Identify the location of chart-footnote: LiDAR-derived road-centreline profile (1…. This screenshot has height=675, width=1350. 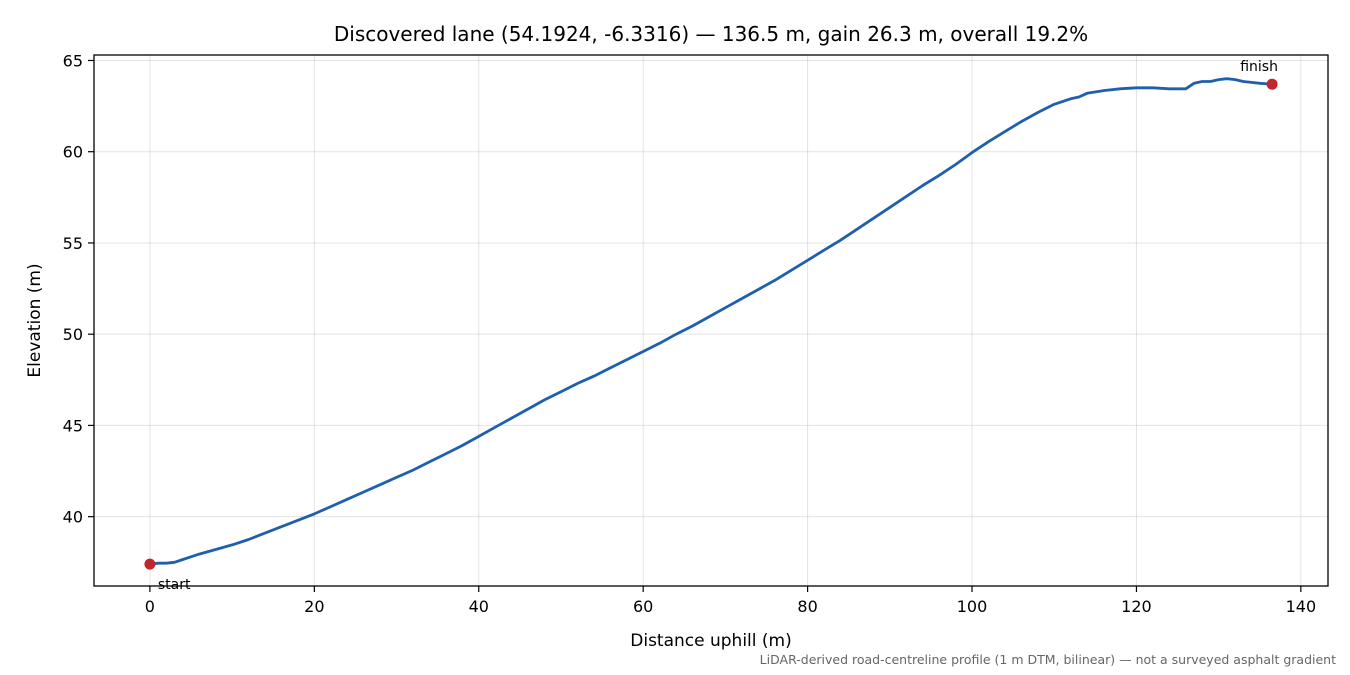
(1048, 659).